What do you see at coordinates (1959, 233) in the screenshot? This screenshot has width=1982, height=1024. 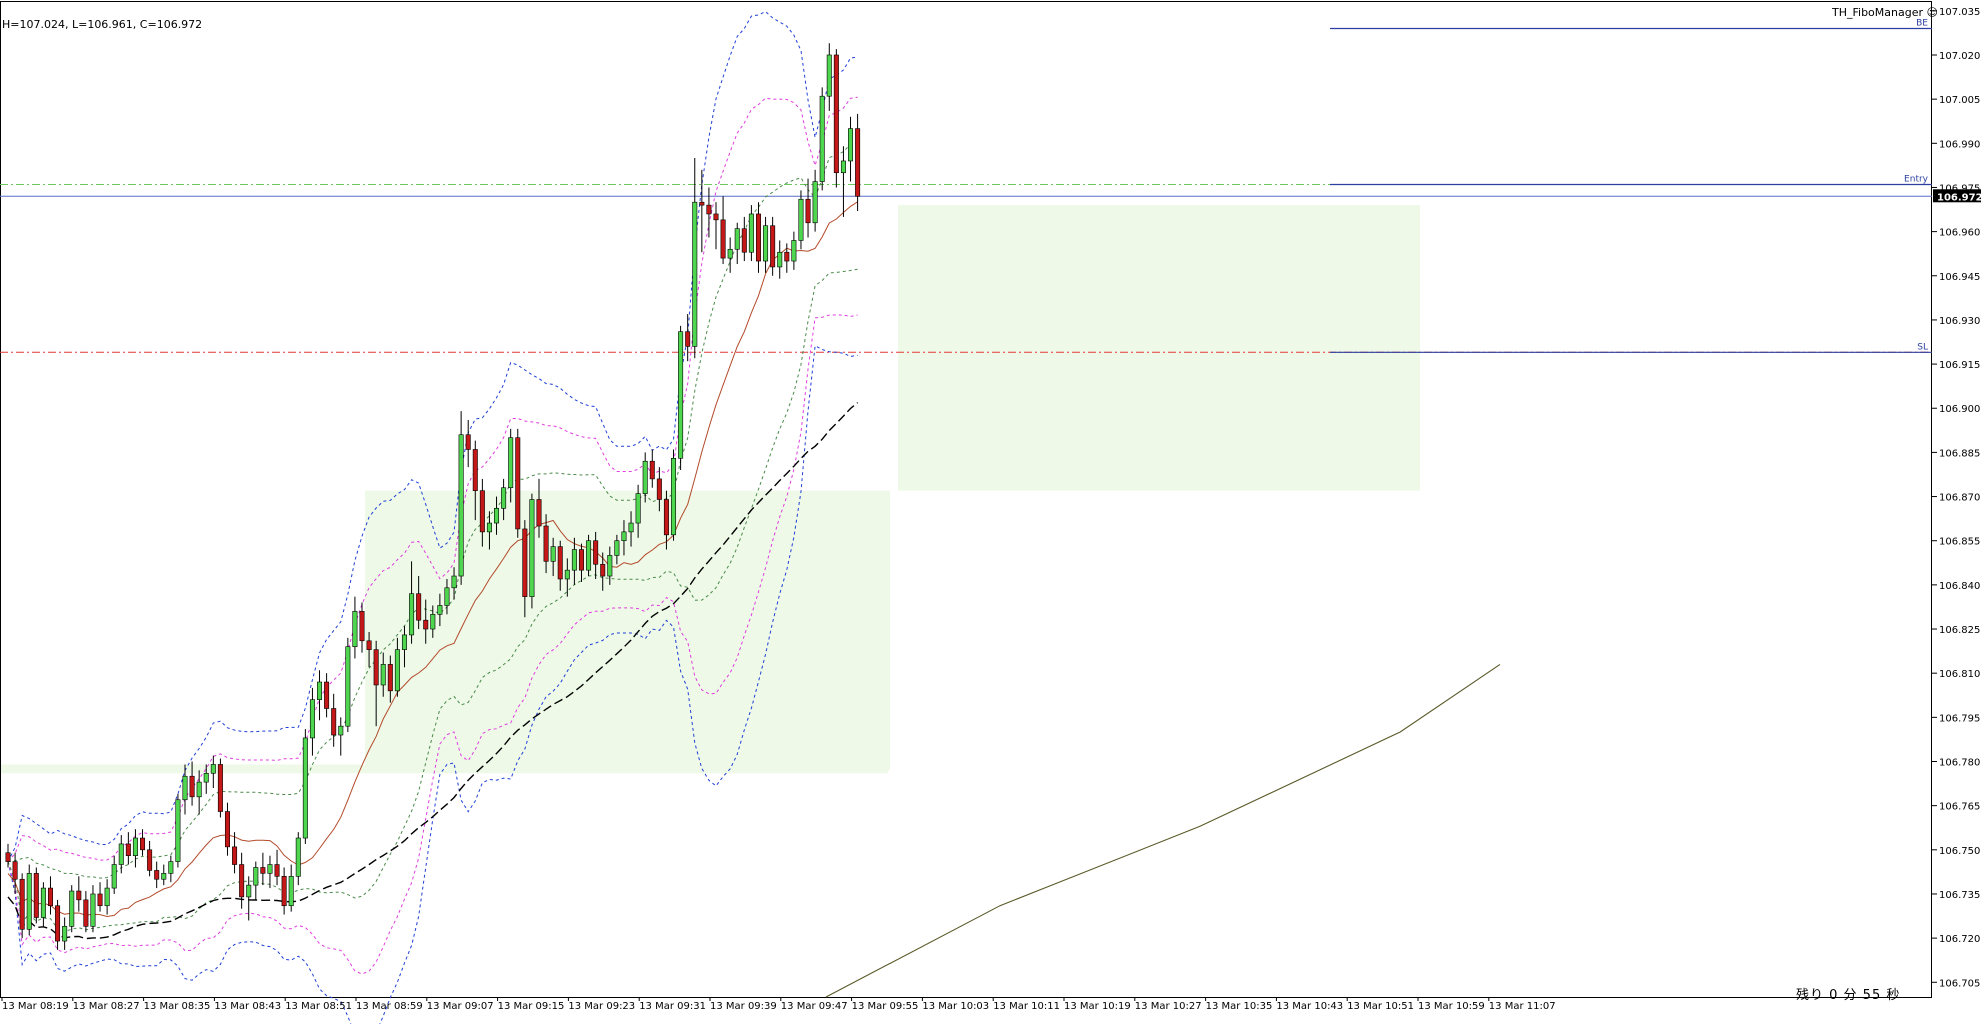 I see `y-tick-label: 106.960` at bounding box center [1959, 233].